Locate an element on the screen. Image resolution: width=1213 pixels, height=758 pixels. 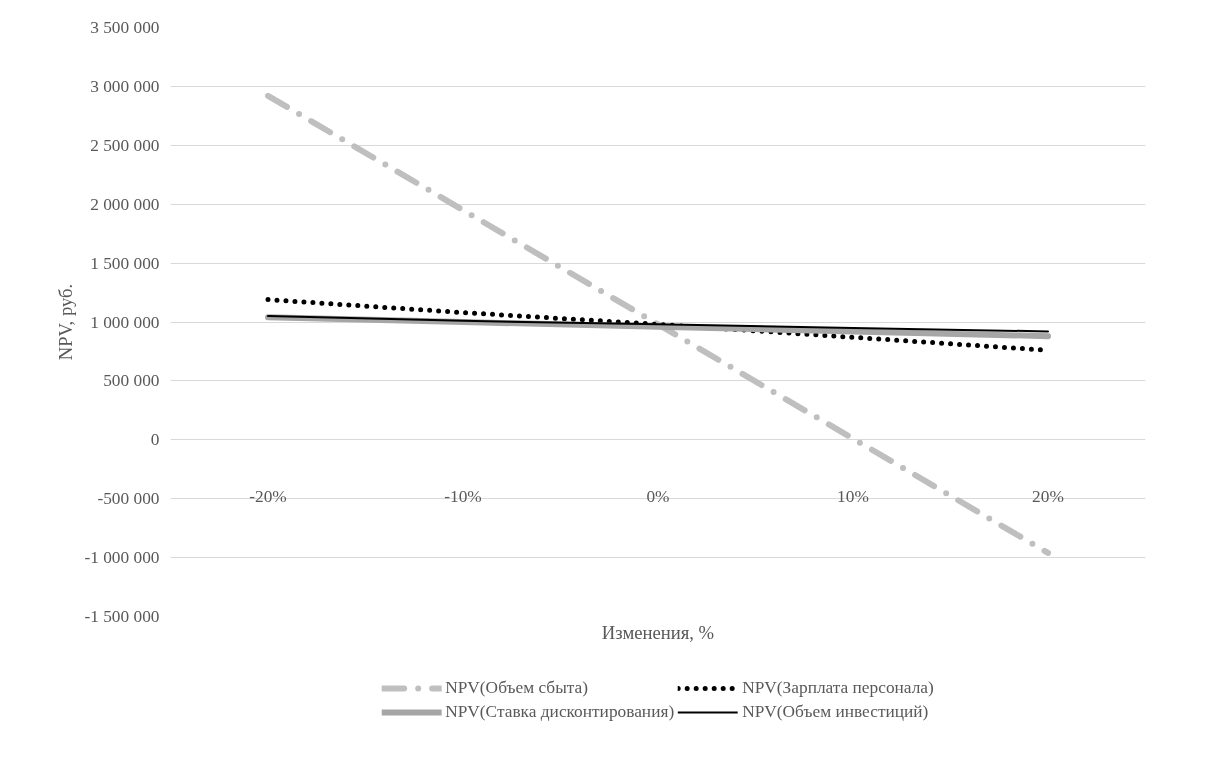
legend-label: NPV(Зарплата персонала) is located at coordinates (838, 688).